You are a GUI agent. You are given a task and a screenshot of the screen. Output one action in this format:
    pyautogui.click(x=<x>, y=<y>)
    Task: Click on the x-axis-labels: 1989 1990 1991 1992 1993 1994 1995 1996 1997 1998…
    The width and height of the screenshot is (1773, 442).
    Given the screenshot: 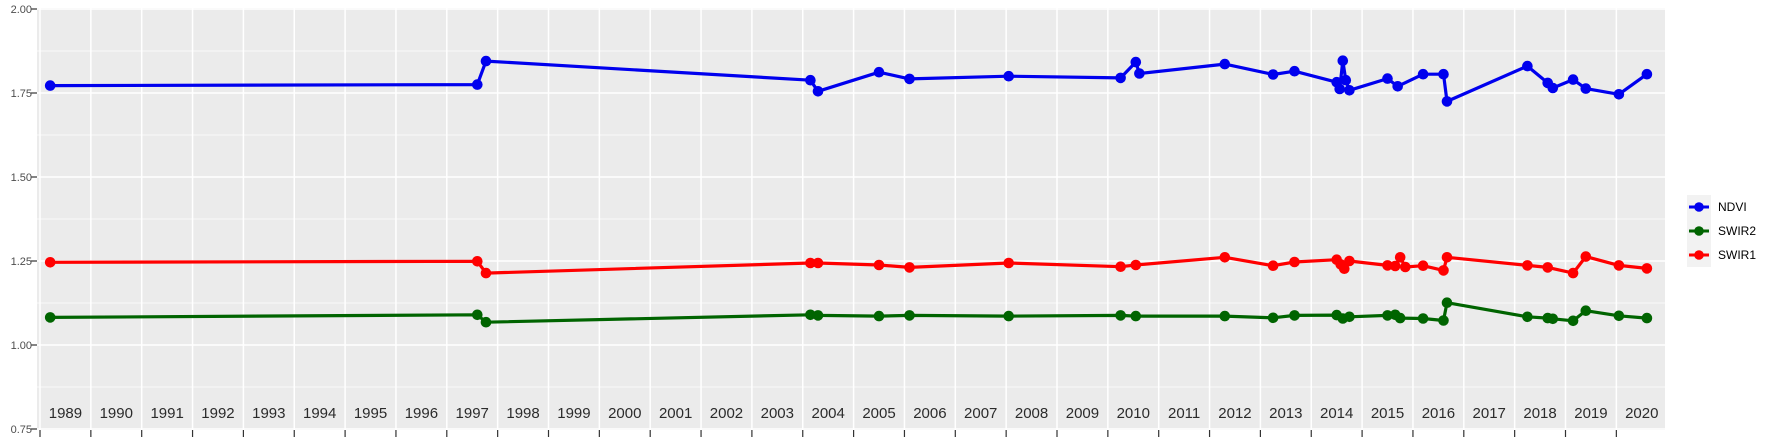 What is the action you would take?
    pyautogui.click(x=854, y=413)
    